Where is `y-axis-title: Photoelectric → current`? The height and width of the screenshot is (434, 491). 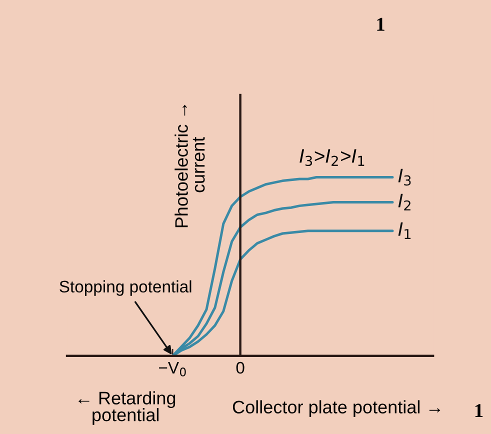 y-axis-title: Photoelectric → current is located at coordinates (189, 166).